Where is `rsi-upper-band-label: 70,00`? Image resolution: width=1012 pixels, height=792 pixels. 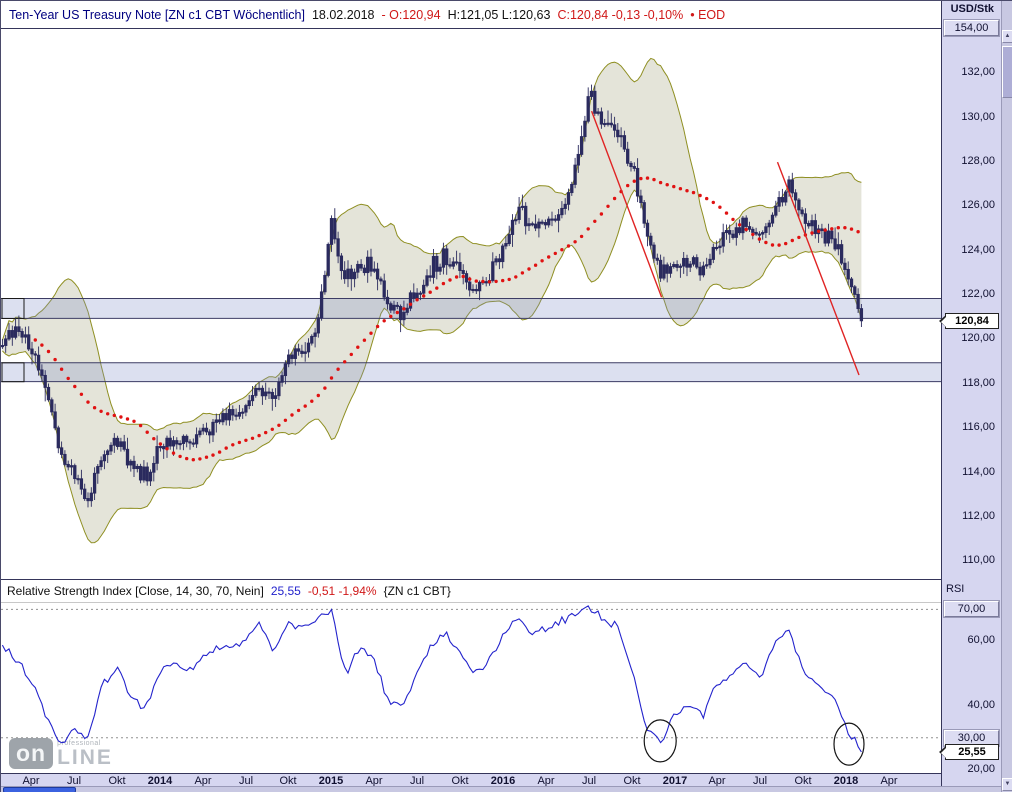 rsi-upper-band-label: 70,00 is located at coordinates (971, 609).